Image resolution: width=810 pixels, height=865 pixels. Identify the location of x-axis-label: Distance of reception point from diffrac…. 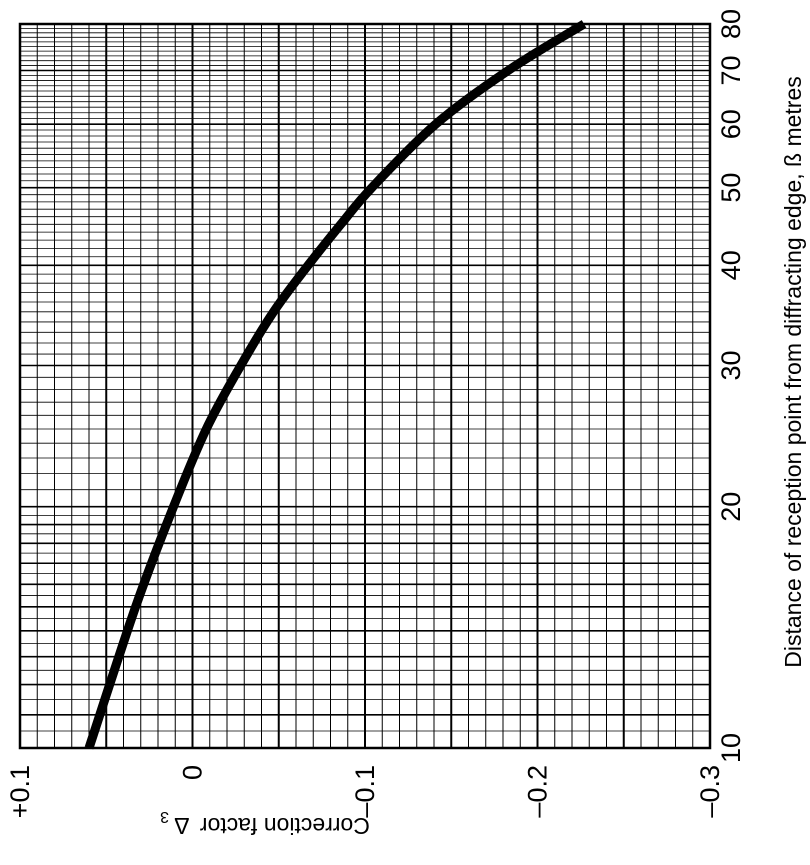
(793, 371).